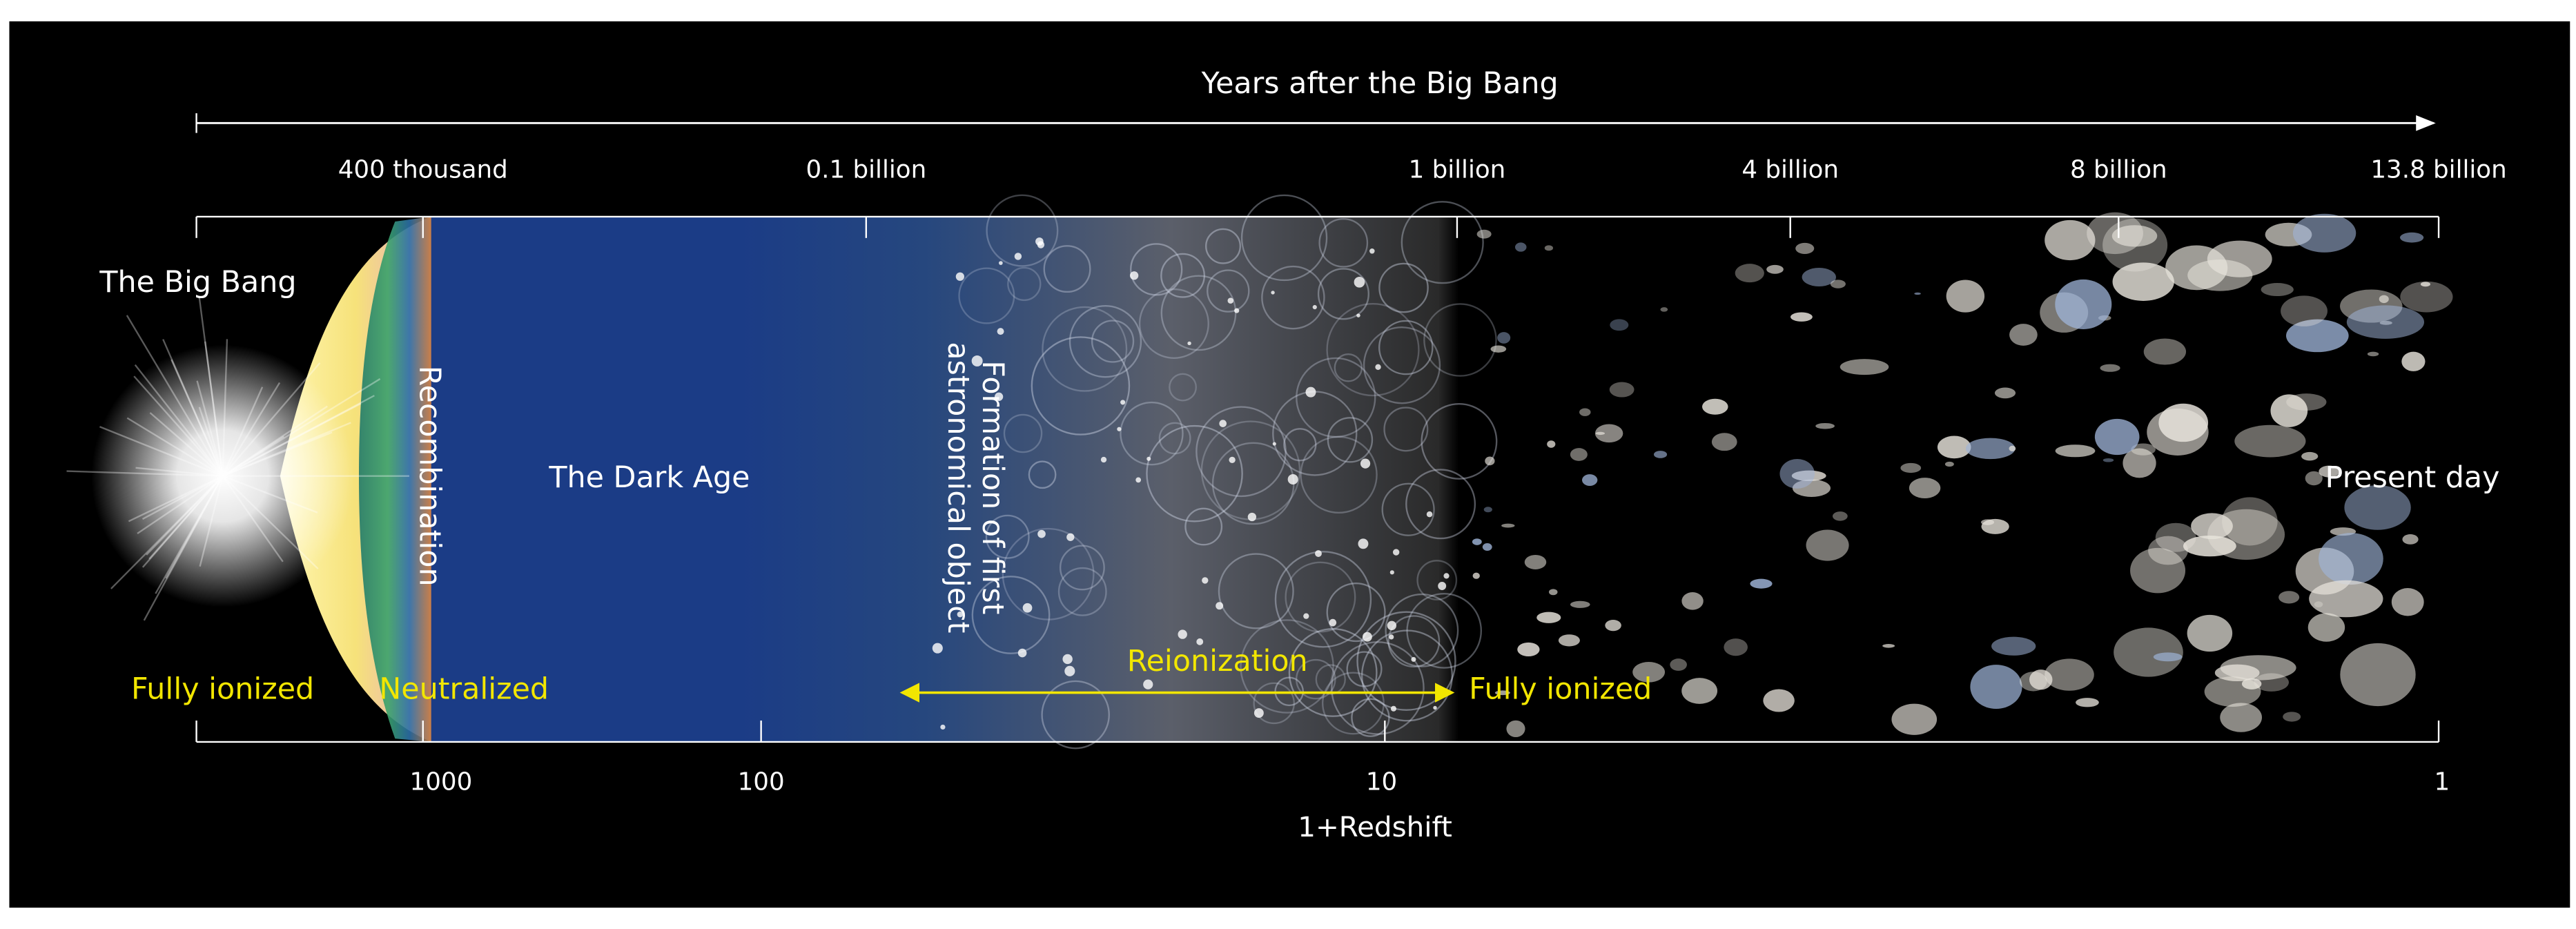  Describe the element at coordinates (423, 169) in the screenshot. I see `top-tick-label: 400 thousand` at that location.